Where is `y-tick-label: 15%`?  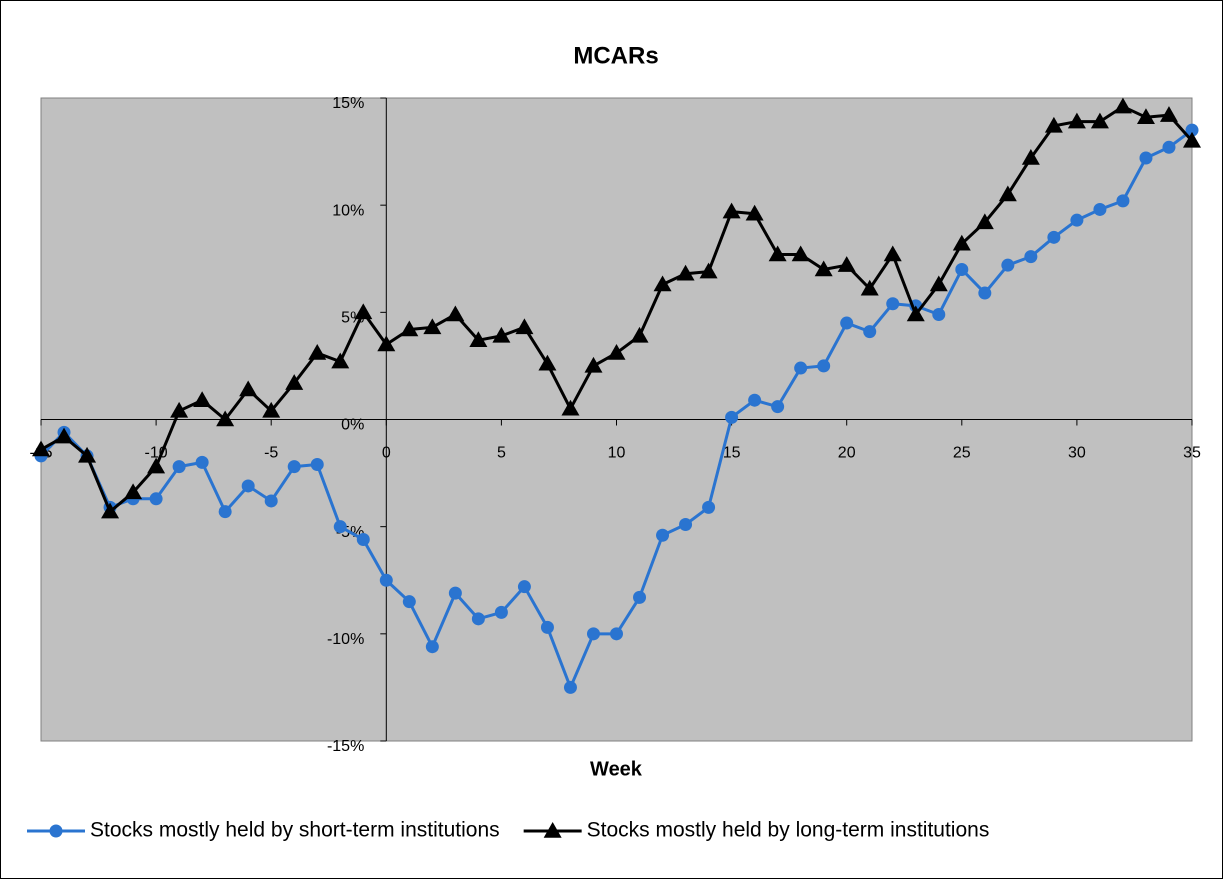 y-tick-label: 15% is located at coordinates (348, 103).